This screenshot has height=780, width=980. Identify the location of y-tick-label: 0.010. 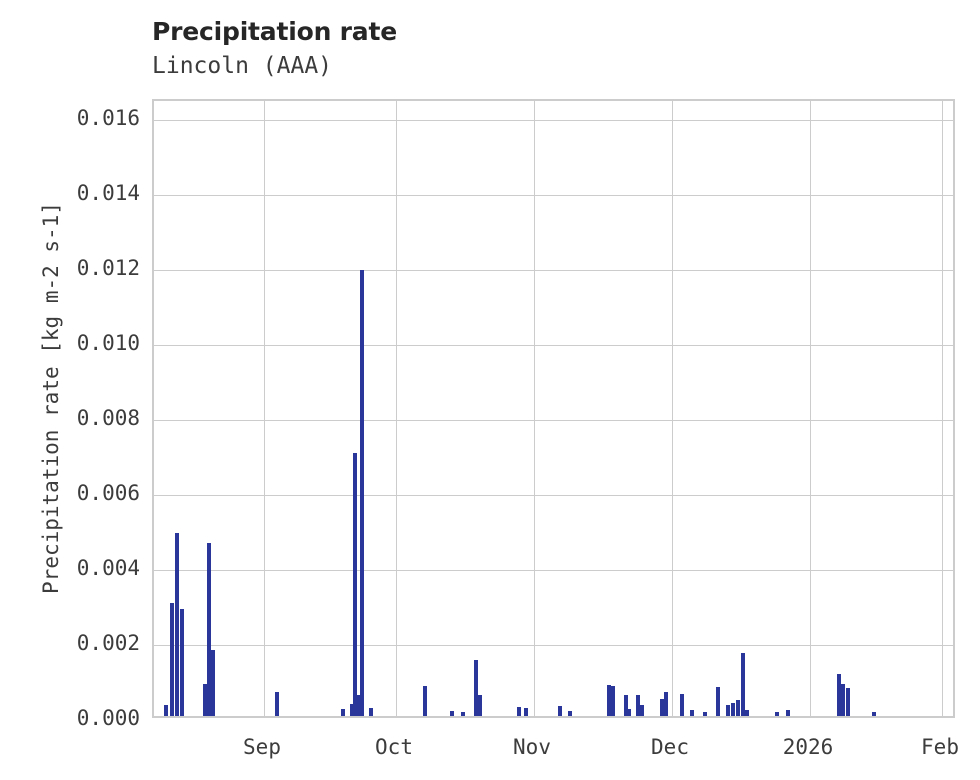
(108, 342).